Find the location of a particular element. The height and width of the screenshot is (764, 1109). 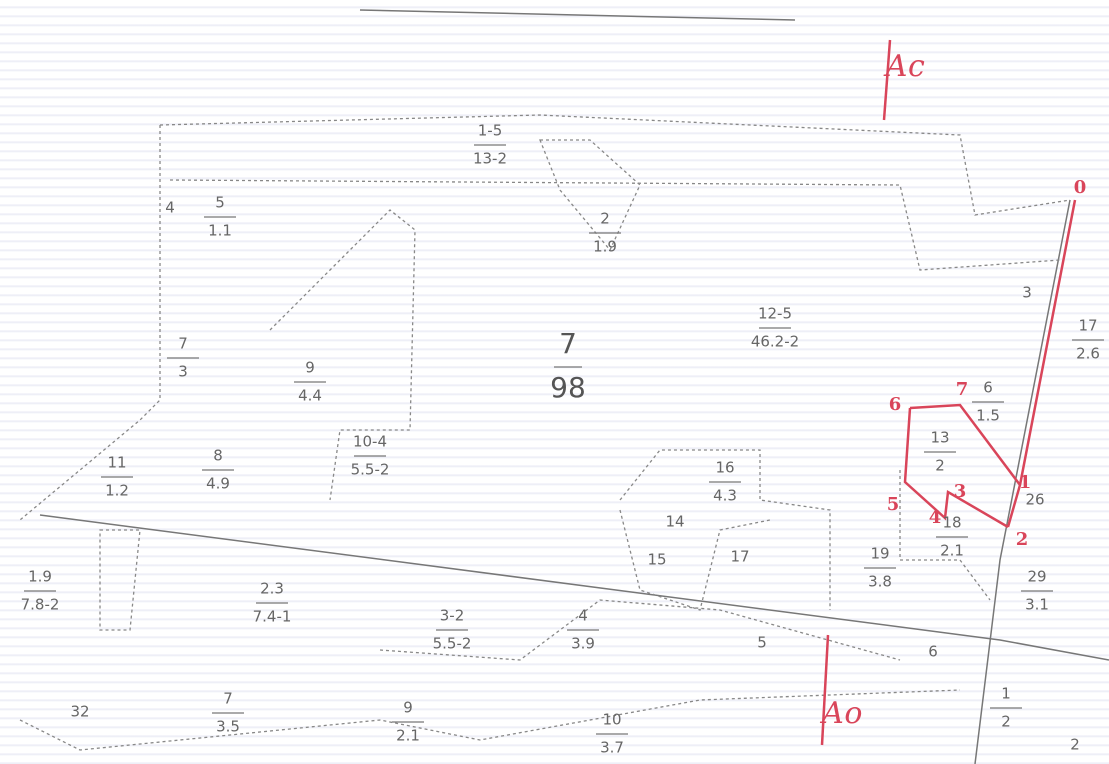

point-number: 5 is located at coordinates (893, 504).